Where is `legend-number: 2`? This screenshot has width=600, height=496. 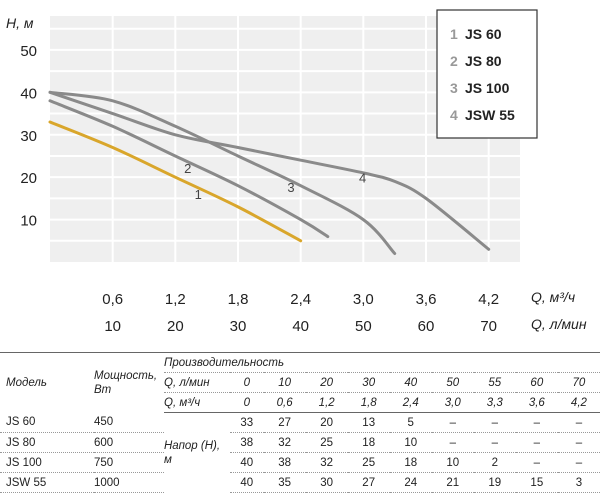
legend-number: 2 is located at coordinates (454, 61).